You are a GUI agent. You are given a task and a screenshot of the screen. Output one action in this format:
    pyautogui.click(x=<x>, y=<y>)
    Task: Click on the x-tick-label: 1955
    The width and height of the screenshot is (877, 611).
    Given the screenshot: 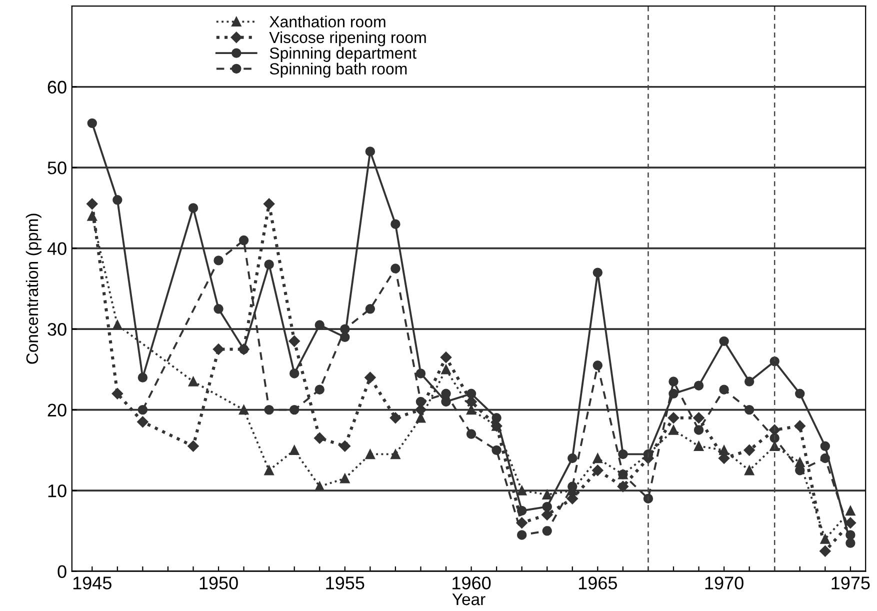 What is the action you would take?
    pyautogui.click(x=345, y=583)
    